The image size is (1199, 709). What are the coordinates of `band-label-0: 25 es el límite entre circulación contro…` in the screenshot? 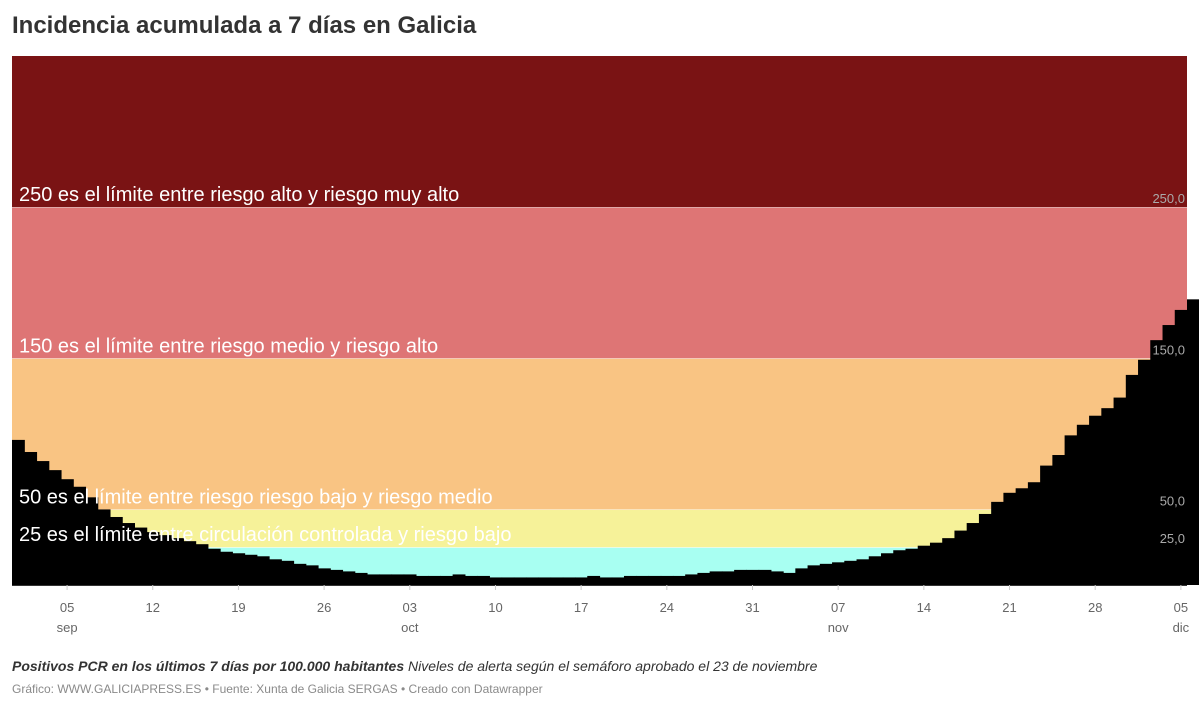 It's located at (265, 535).